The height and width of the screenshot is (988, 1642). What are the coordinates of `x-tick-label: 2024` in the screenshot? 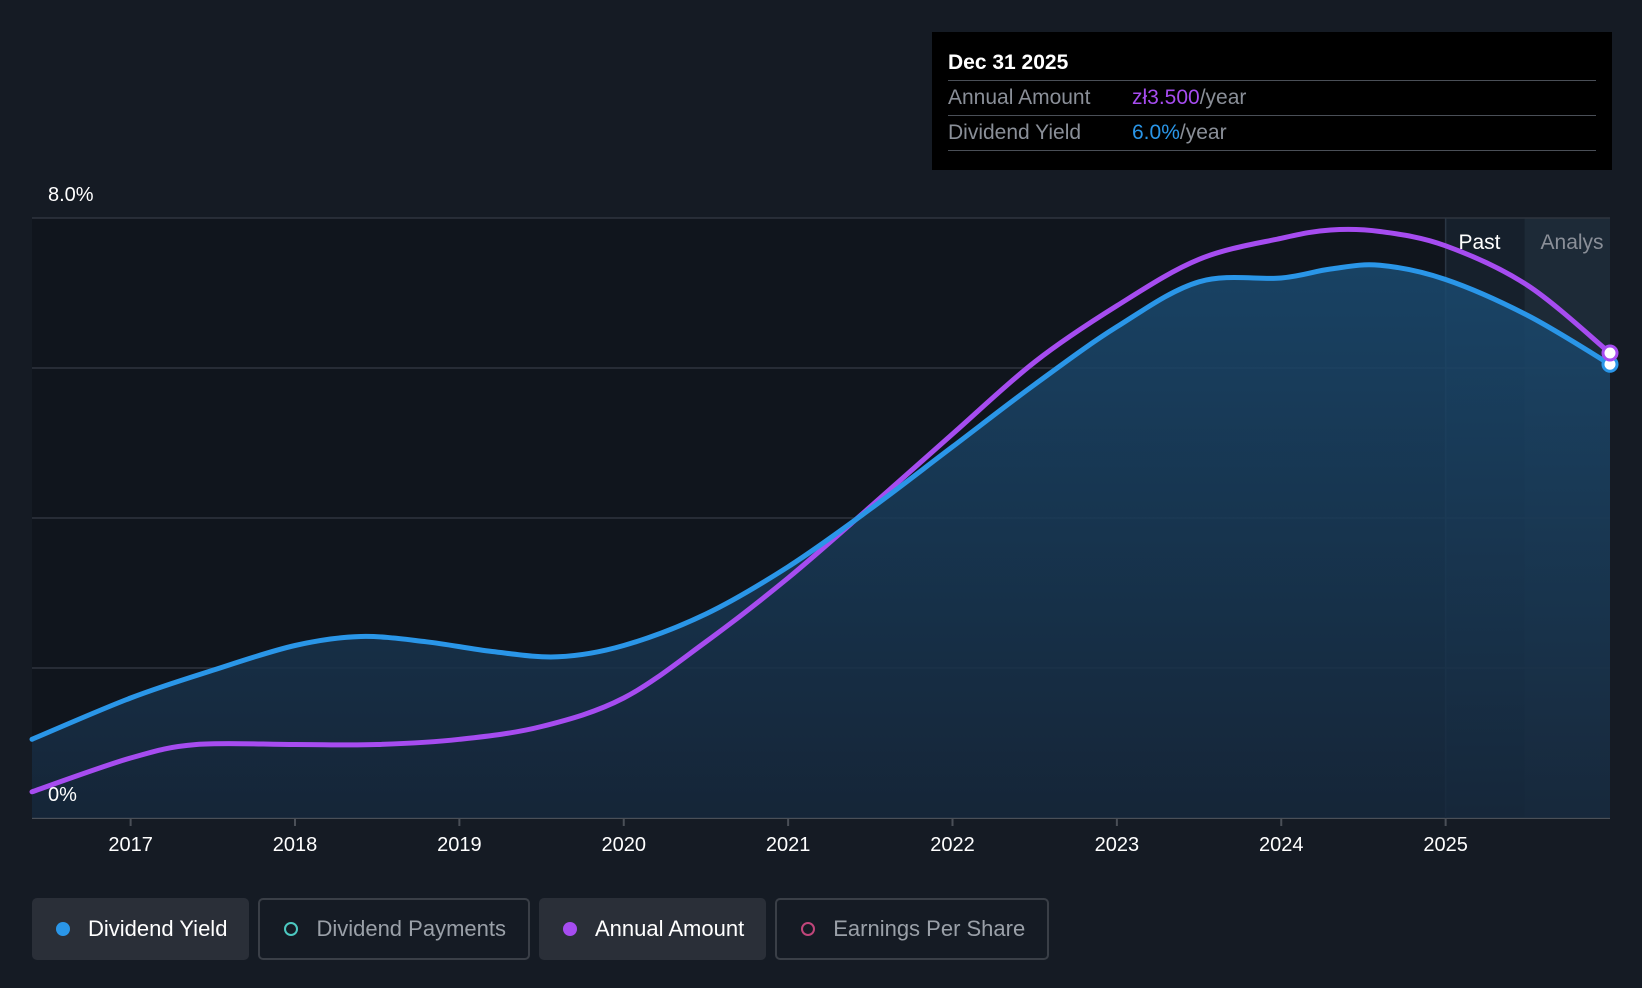 It's located at (1281, 845).